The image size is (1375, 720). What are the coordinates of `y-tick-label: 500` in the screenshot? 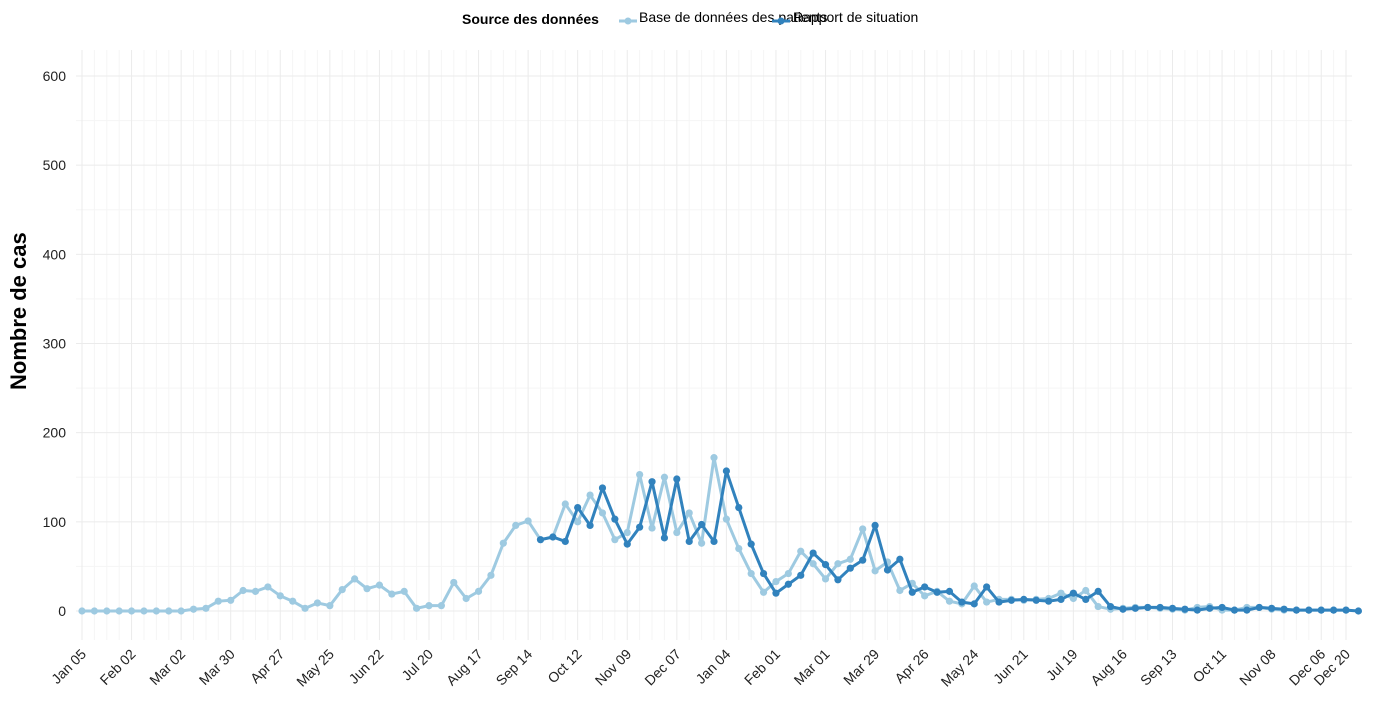 It's located at (55, 165).